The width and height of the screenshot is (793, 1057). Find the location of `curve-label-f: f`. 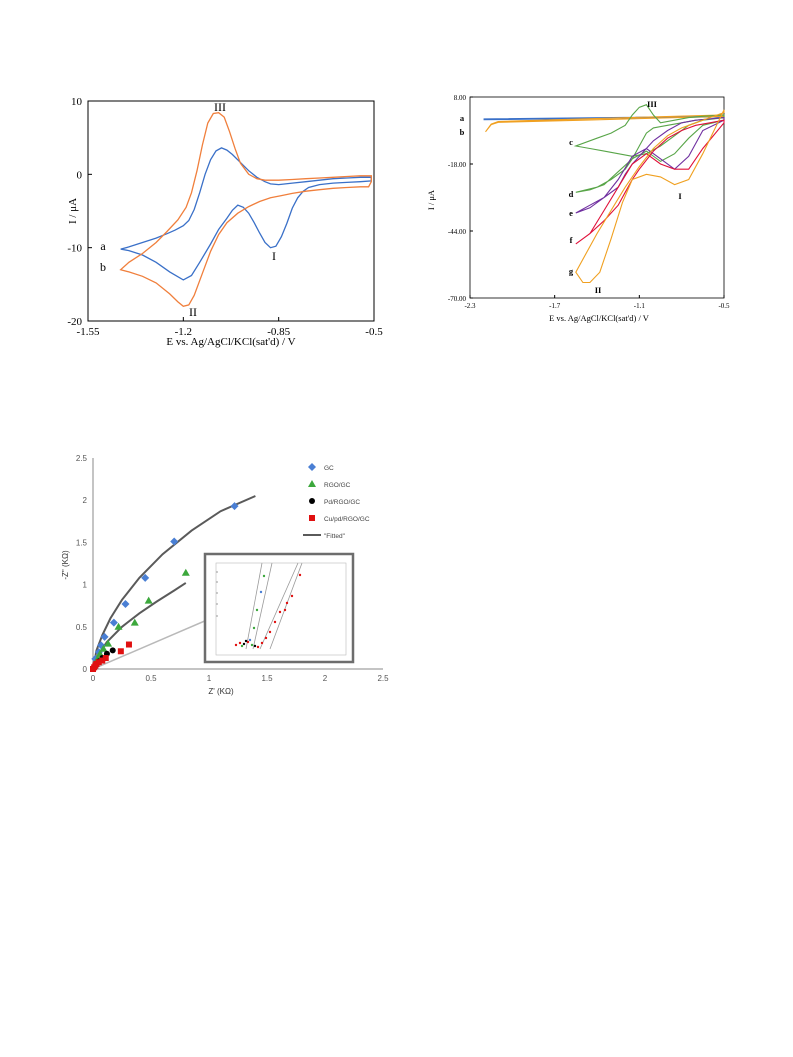

curve-label-f: f is located at coordinates (571, 240).